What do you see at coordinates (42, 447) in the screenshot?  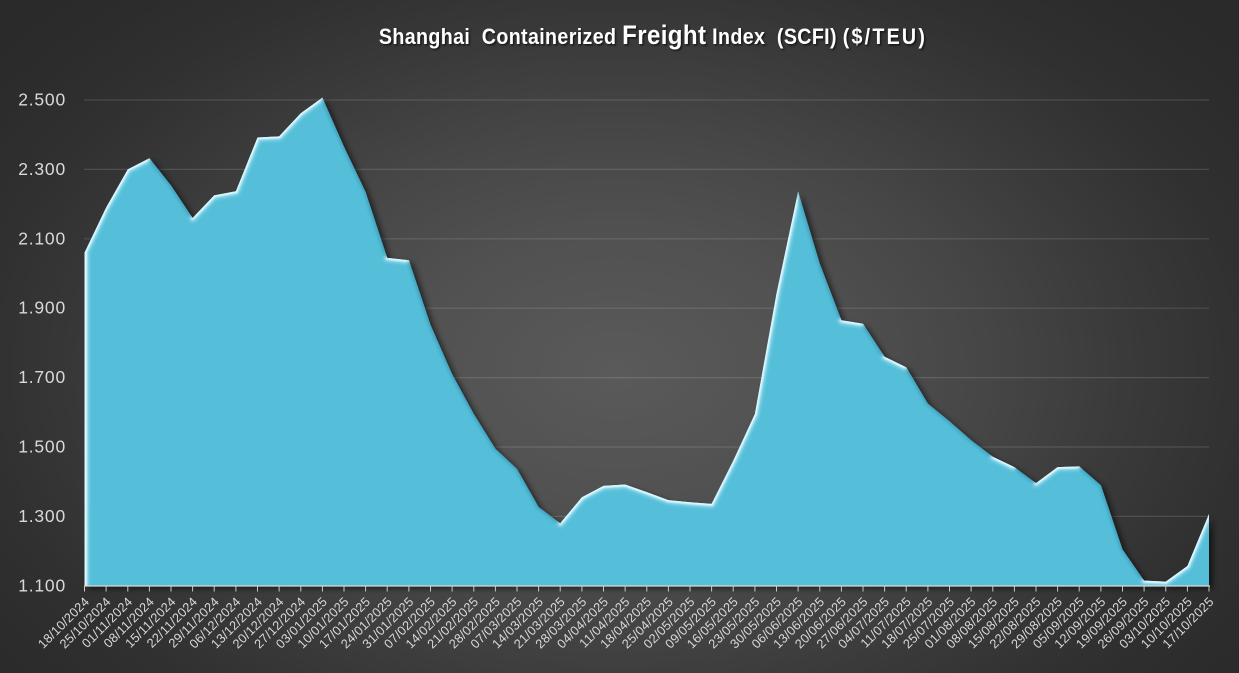 I see `svg-text: 1.500` at bounding box center [42, 447].